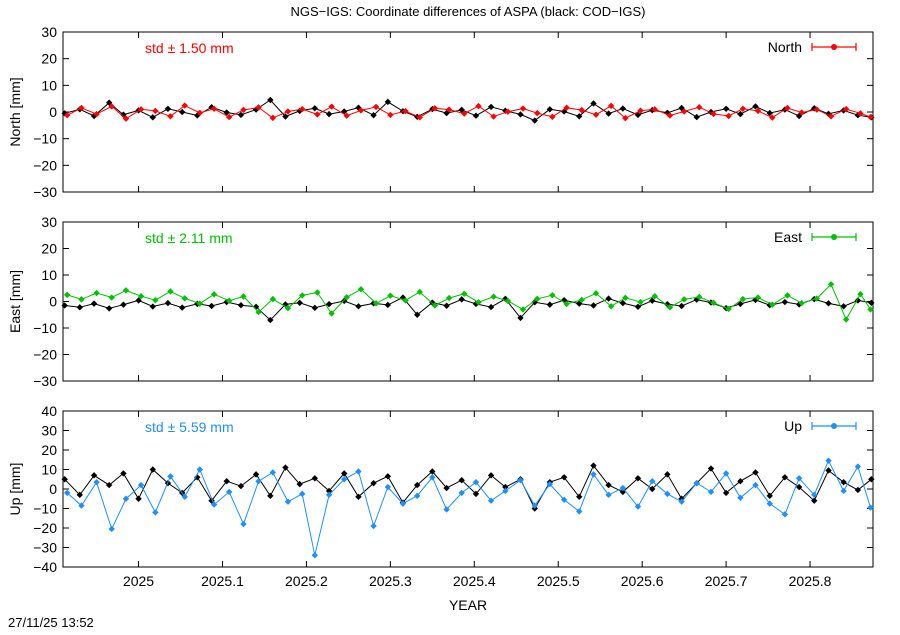 The image size is (900, 635). I want to click on series-line, so click(468, 112).